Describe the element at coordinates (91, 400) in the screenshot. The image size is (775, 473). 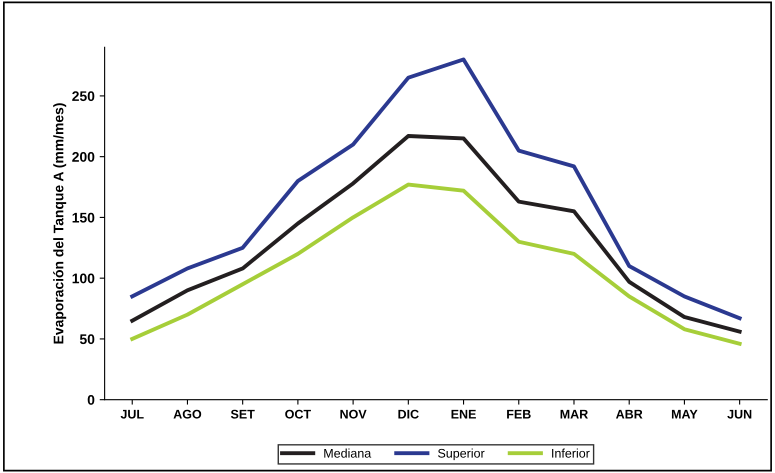
I see `y-tick-label: 0` at that location.